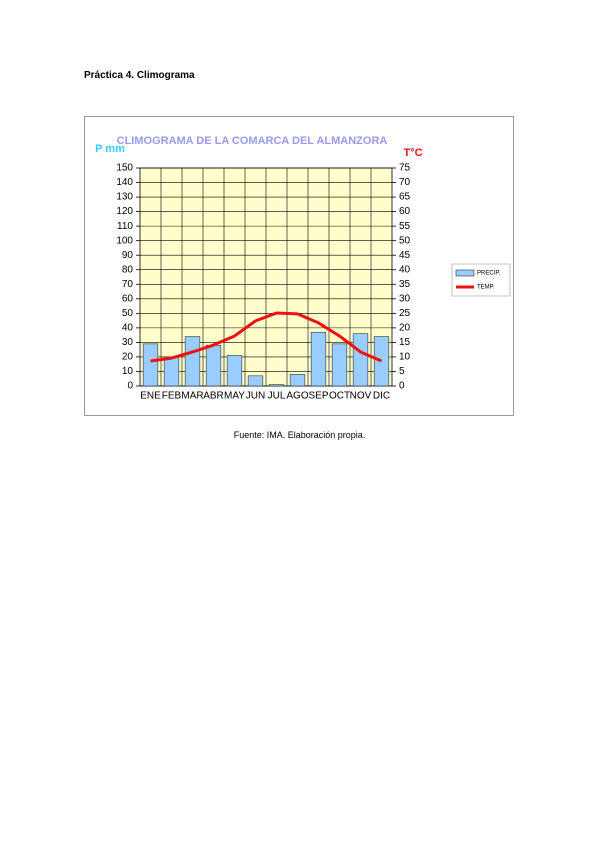 Image resolution: width=599 pixels, height=848 pixels. Describe the element at coordinates (405, 197) in the screenshot. I see `y2-tick-label: 65` at that location.